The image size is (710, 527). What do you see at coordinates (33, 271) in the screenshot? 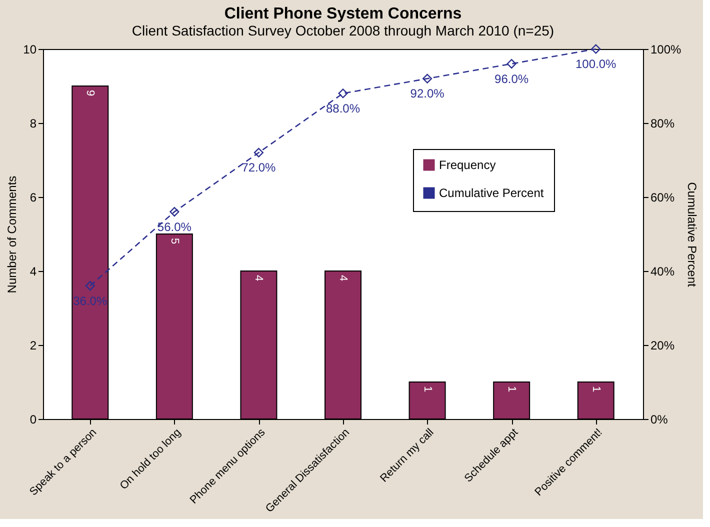
I see `y-tick-label: 4` at bounding box center [33, 271].